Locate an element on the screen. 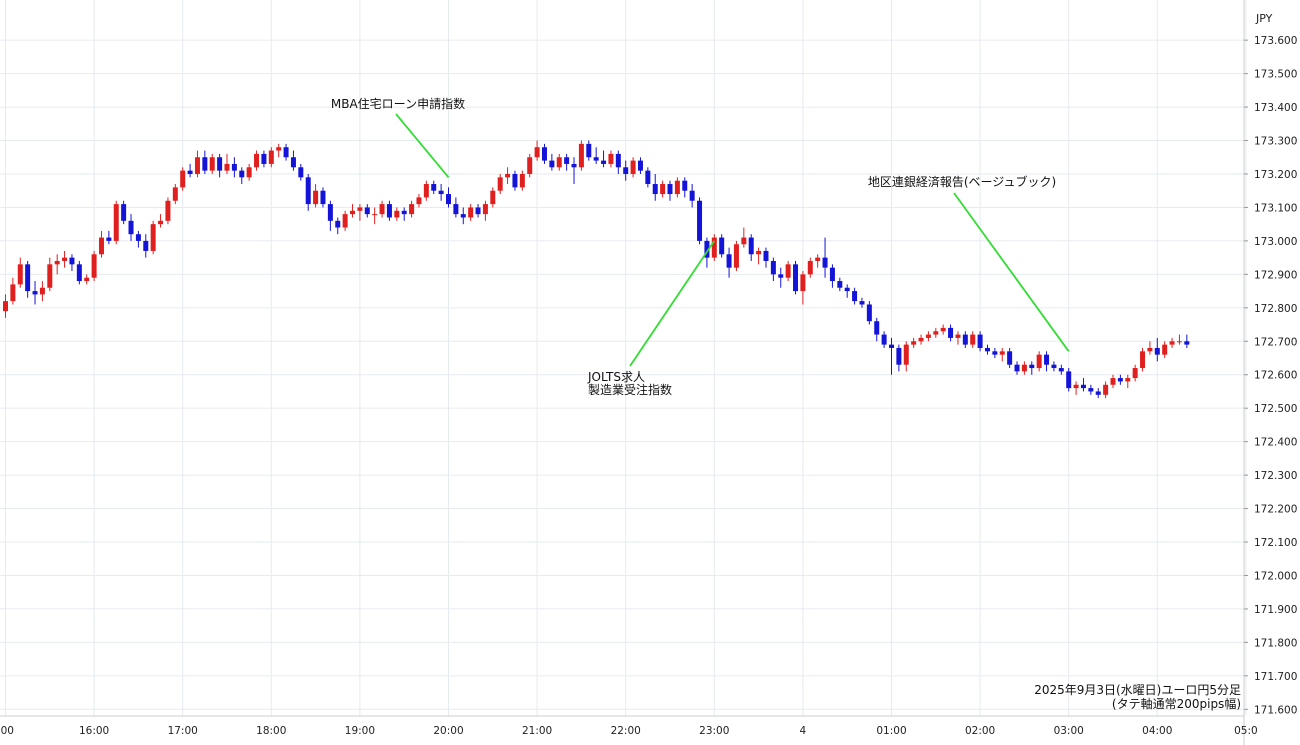  annotation-label: JOLTS求人 is located at coordinates (616, 377).